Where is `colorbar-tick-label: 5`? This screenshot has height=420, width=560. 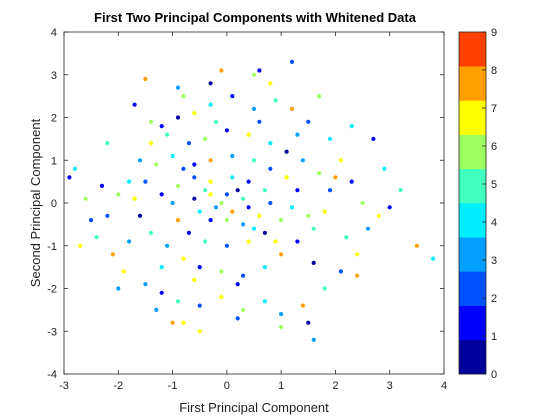 colorbar-tick-label: 5 is located at coordinates (494, 185).